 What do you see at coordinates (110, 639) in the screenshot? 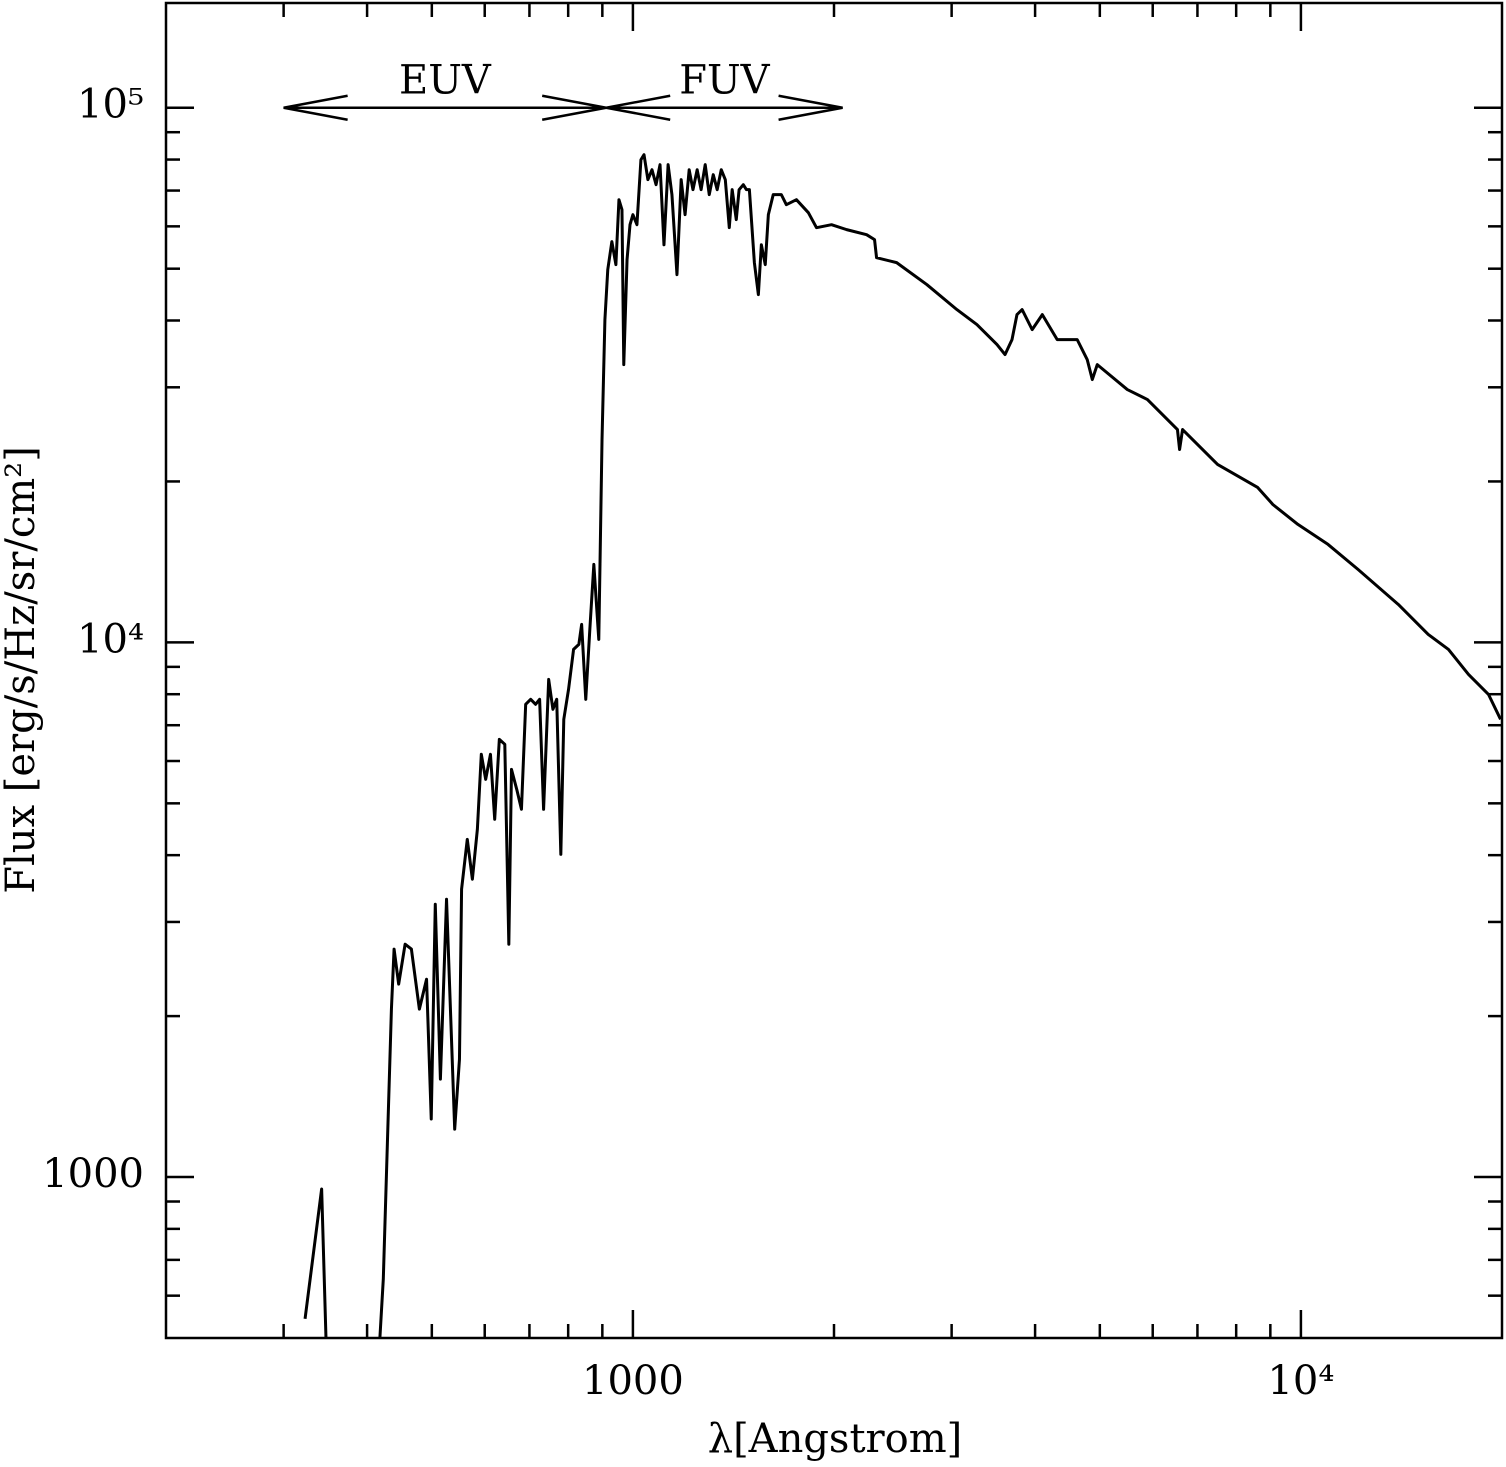
I see `y-tick-label: 10⁴` at bounding box center [110, 639].